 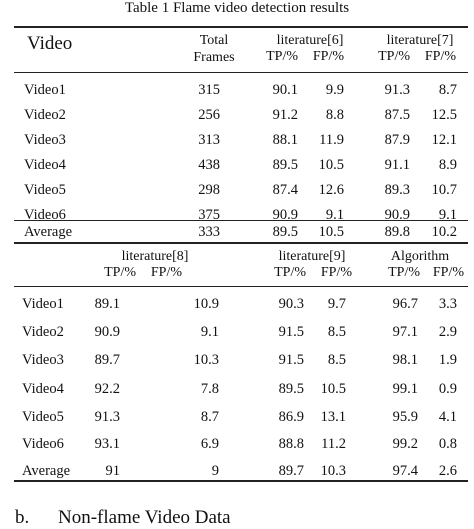 I want to click on table1-cell-lit7-fp: 12.1, so click(x=444, y=140).